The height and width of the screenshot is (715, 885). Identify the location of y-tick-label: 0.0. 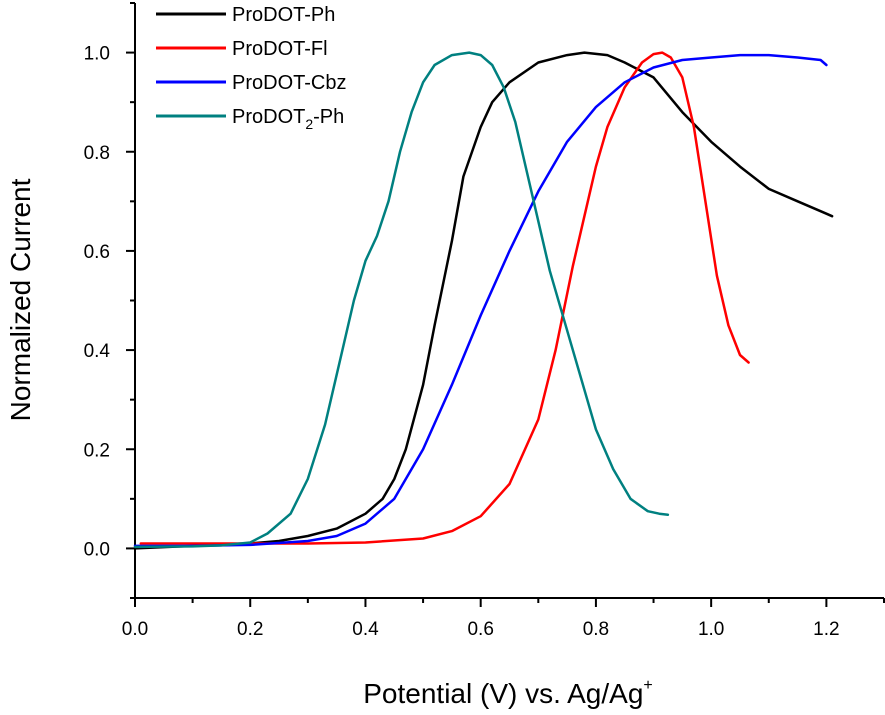
(97, 549).